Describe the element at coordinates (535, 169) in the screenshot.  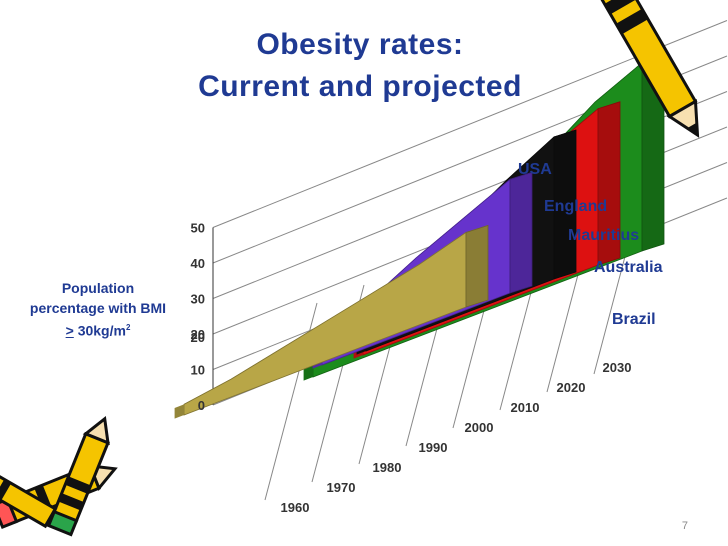
I see `series-label: USA` at that location.